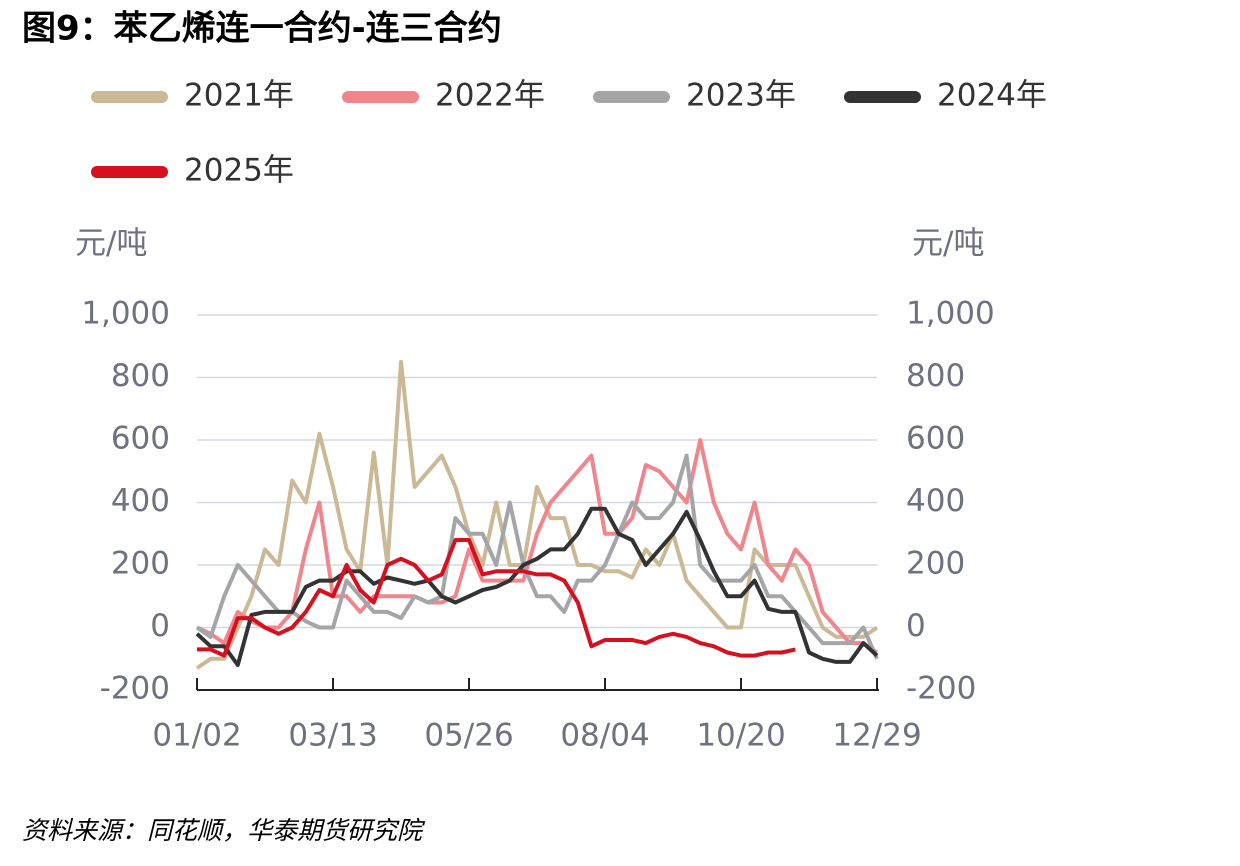  Describe the element at coordinates (935, 376) in the screenshot. I see `y2-tick-label: 800` at that location.